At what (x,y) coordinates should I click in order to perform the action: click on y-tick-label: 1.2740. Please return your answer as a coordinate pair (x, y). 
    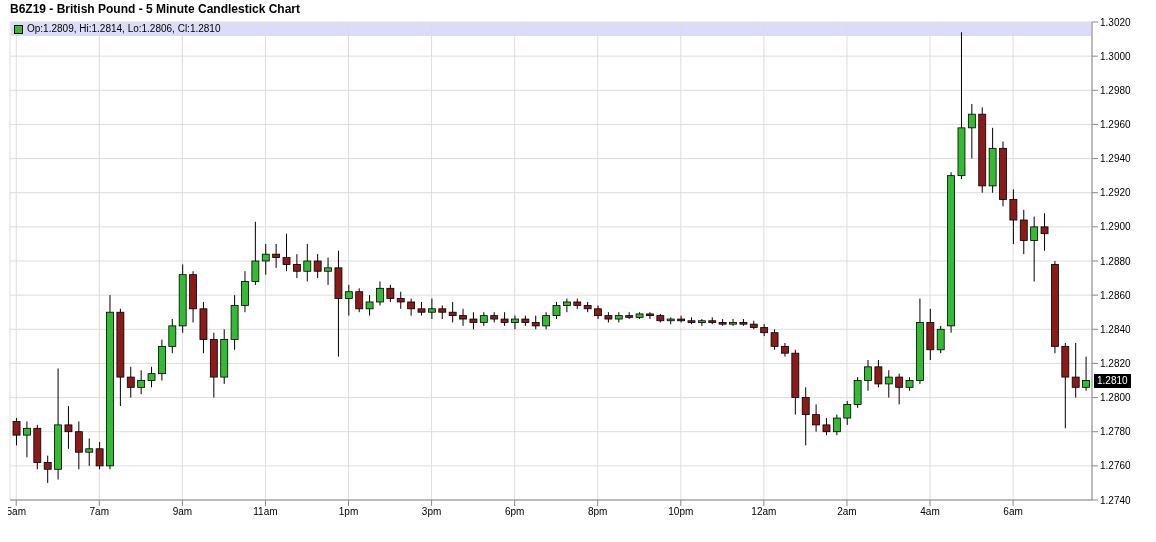
    Looking at the image, I should click on (1116, 500).